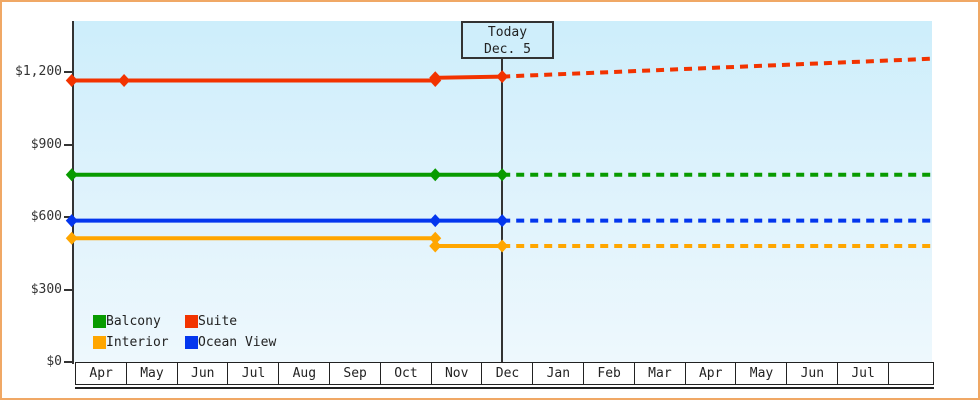 The height and width of the screenshot is (400, 980). I want to click on month-cell-jan-9: Jan, so click(558, 373).